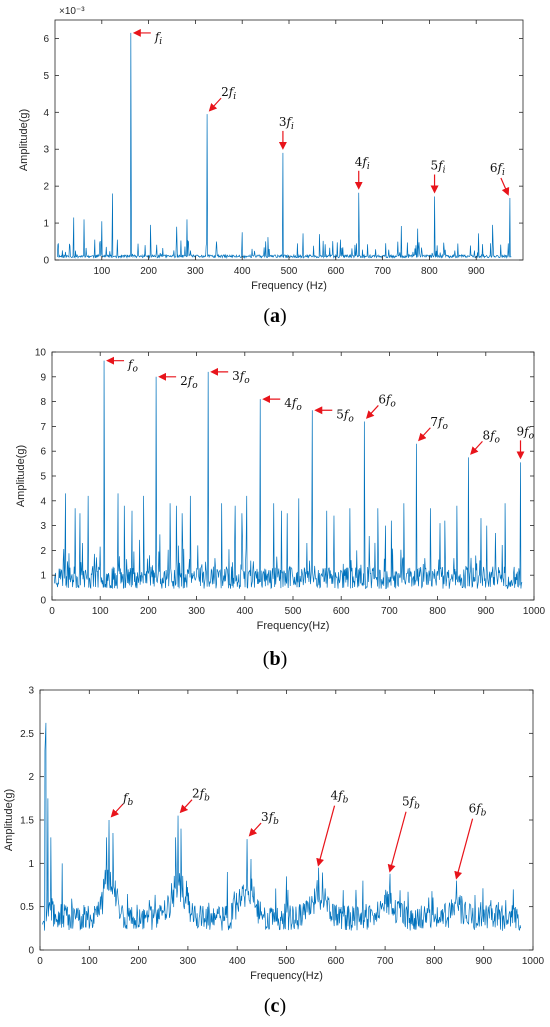 The width and height of the screenshot is (550, 1027). What do you see at coordinates (497, 169) in the screenshot?
I see `annotation-label-5: 6fi` at bounding box center [497, 169].